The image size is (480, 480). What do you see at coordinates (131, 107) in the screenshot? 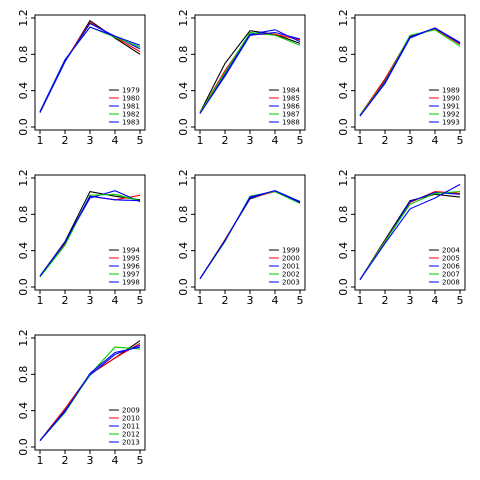
I see `legend-label-1981: 1981` at bounding box center [131, 107].